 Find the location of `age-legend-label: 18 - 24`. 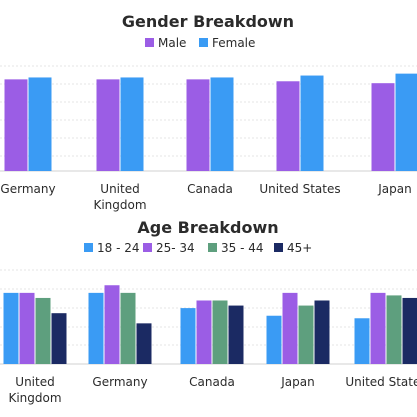

age-legend-label: 18 - 24 is located at coordinates (118, 248).